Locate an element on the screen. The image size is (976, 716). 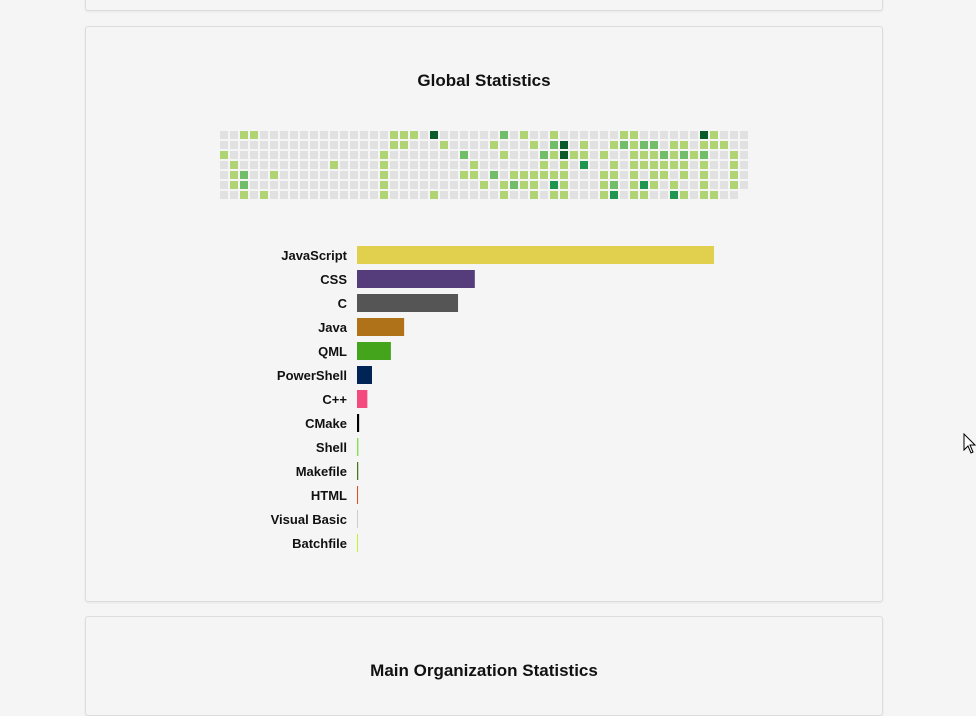
bar-label: QML is located at coordinates (332, 351).